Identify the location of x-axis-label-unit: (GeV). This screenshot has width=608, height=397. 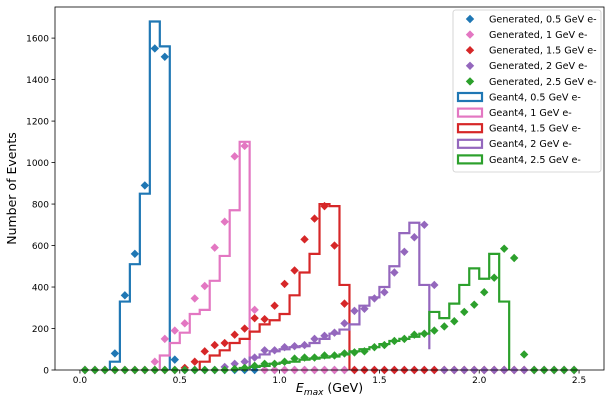
(343, 387).